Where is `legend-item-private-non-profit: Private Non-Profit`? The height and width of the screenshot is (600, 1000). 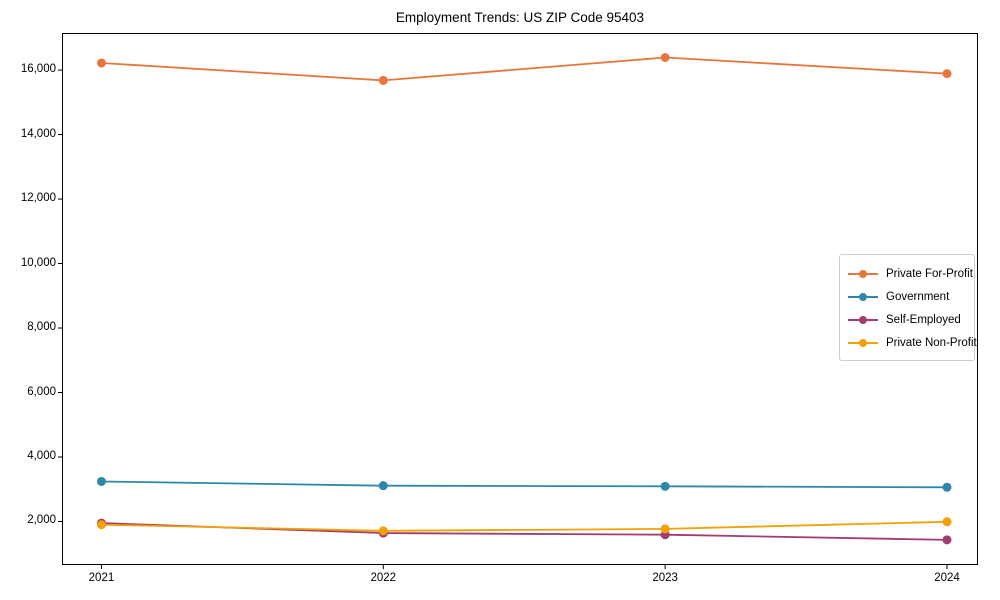 legend-item-private-non-profit: Private Non-Profit is located at coordinates (912, 342).